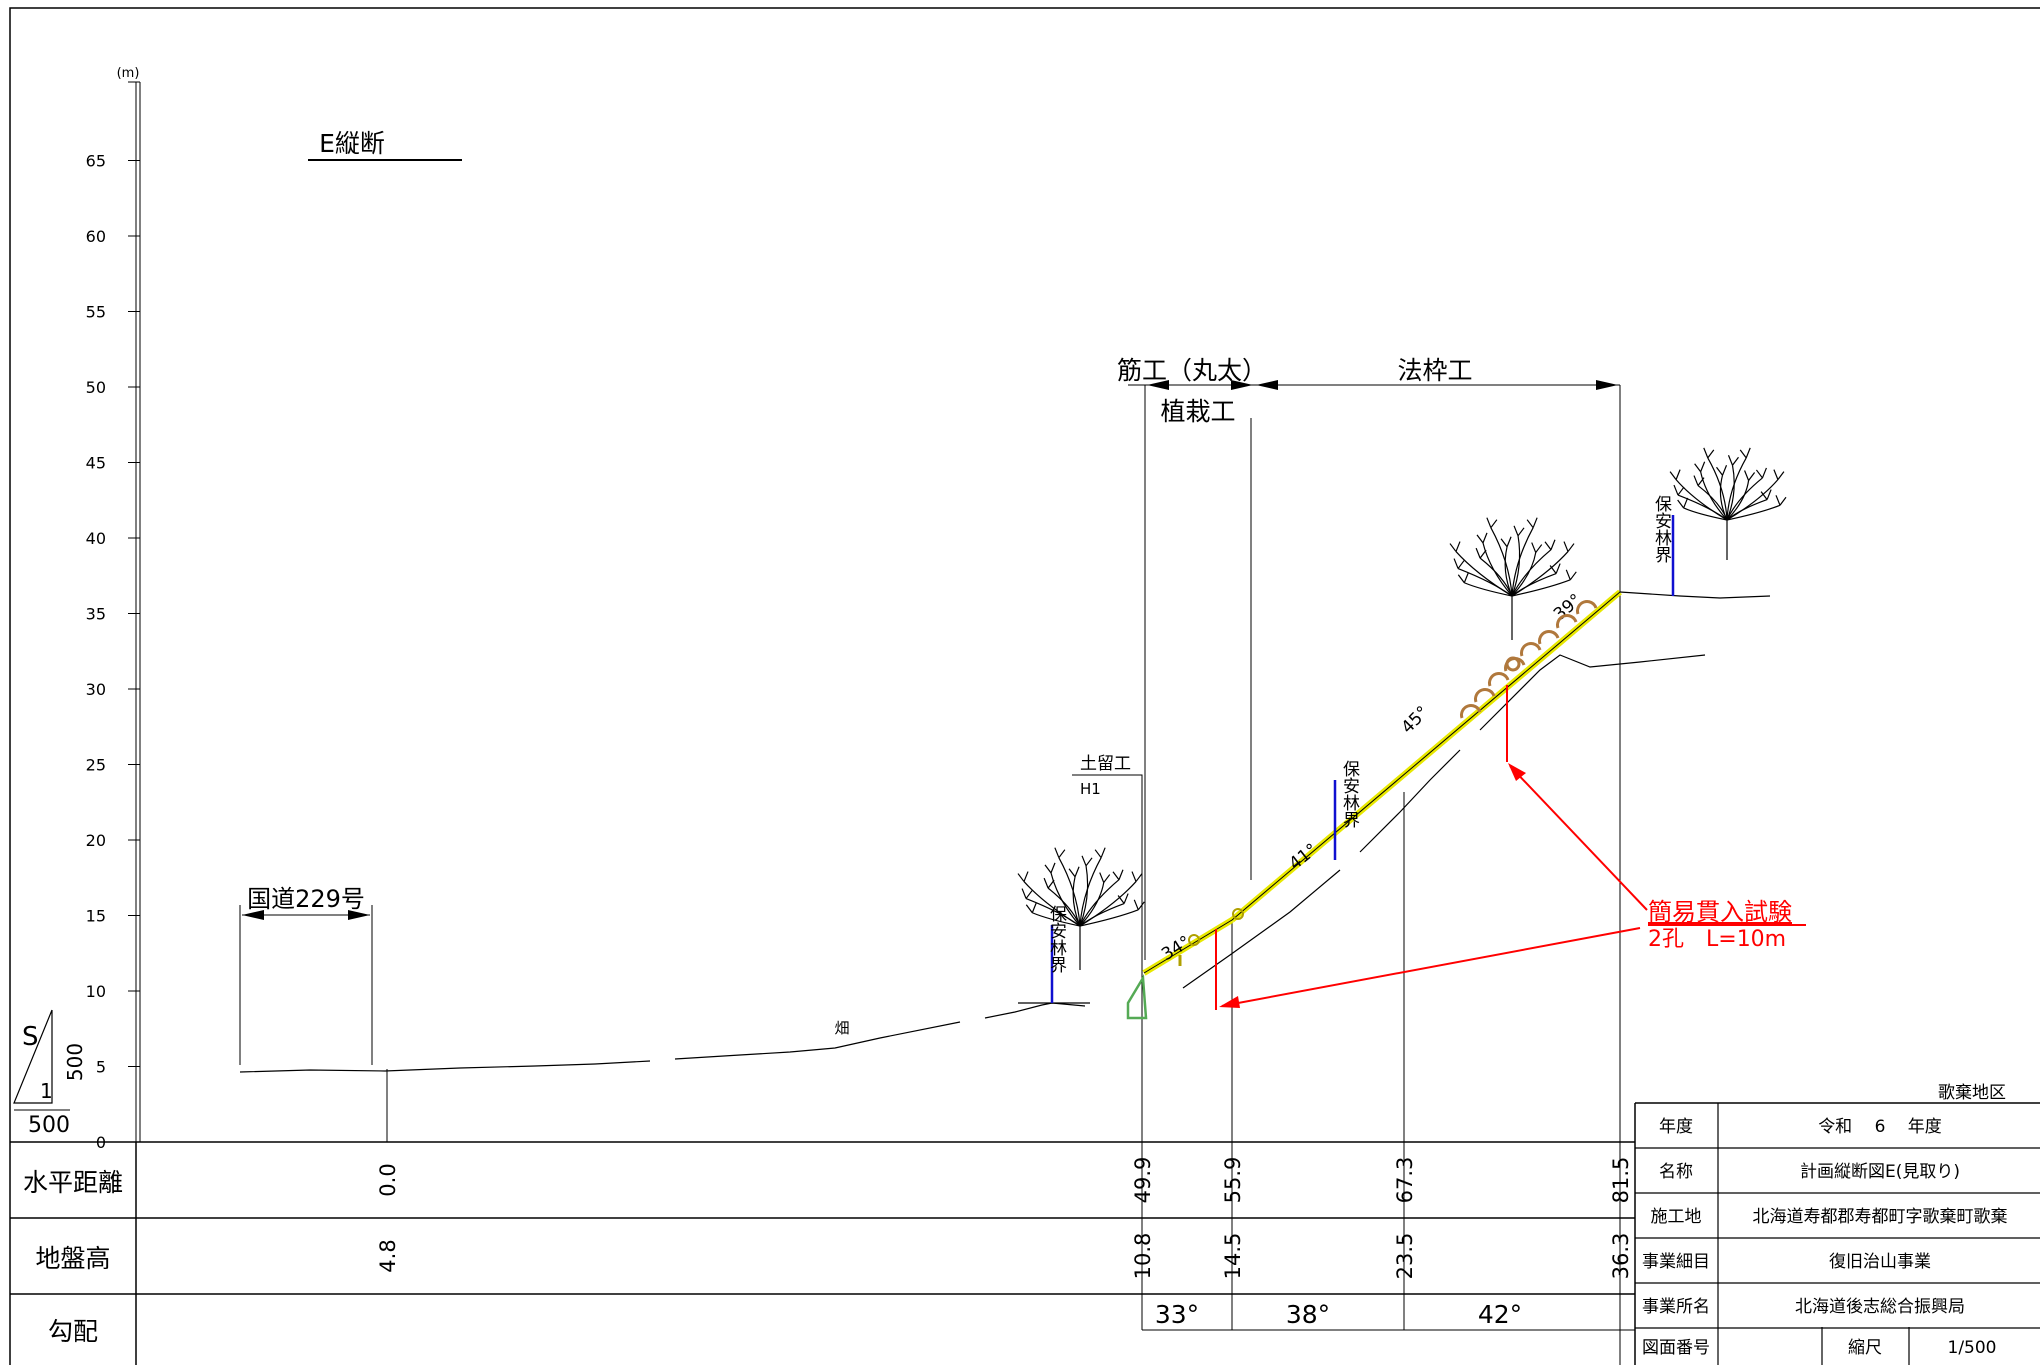 Image resolution: width=2040 pixels, height=1365 pixels. Describe the element at coordinates (1880, 1262) in the screenshot. I see `title-block-value: 復旧治山事業` at that location.